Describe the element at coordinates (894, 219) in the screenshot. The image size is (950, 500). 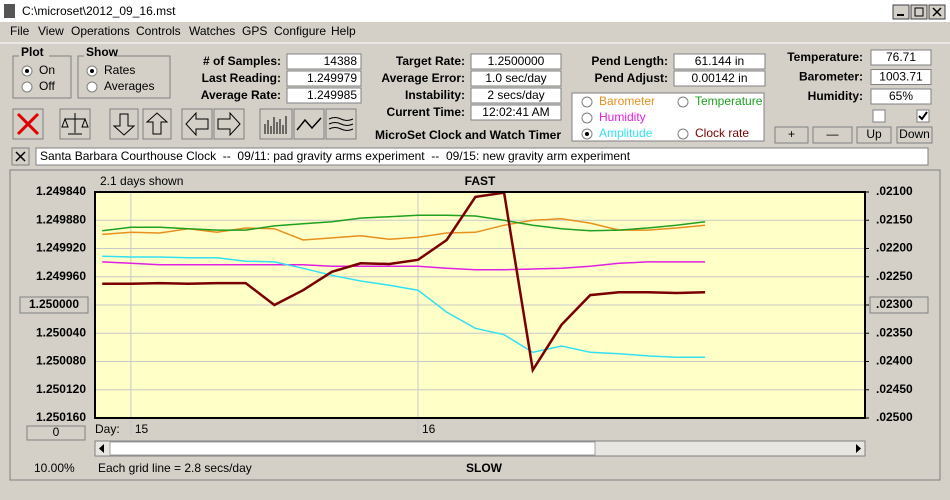
I see `y2-tick-label: .02150` at that location.